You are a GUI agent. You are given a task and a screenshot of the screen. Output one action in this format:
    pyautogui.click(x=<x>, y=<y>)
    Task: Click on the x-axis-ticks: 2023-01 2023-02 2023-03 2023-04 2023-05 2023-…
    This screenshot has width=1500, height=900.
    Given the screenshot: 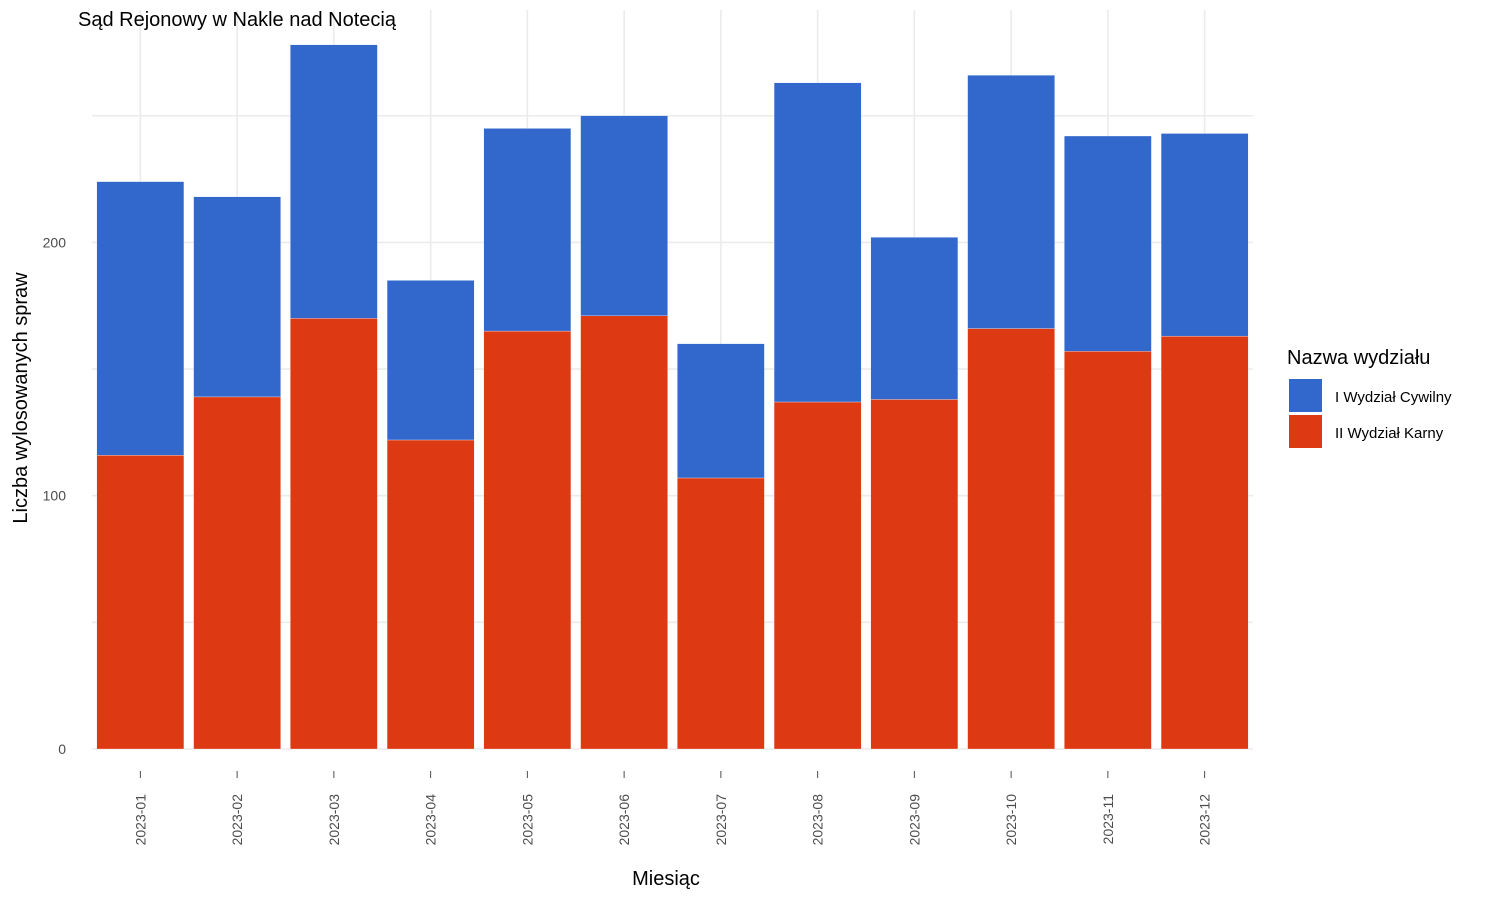 What is the action you would take?
    pyautogui.click(x=672, y=808)
    